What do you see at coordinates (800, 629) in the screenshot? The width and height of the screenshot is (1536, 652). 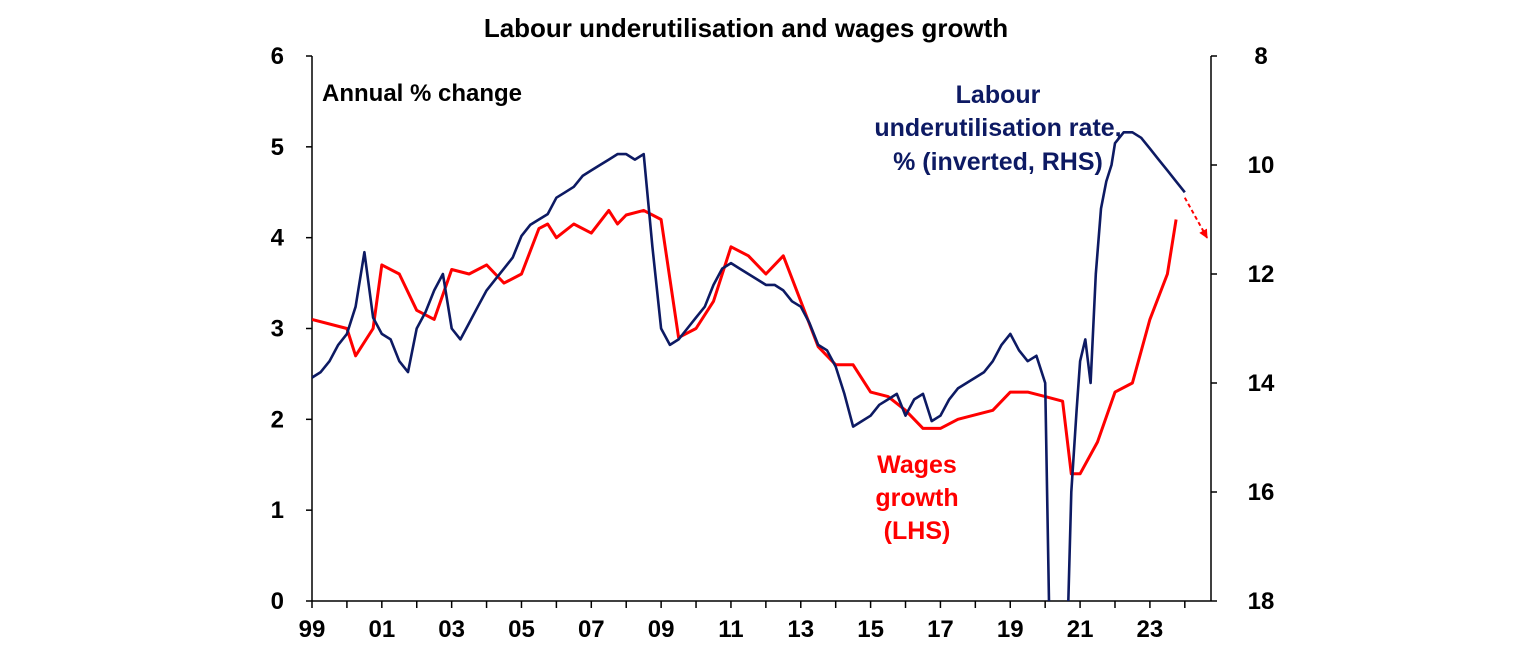 I see `x-tick-label: 13` at bounding box center [800, 629].